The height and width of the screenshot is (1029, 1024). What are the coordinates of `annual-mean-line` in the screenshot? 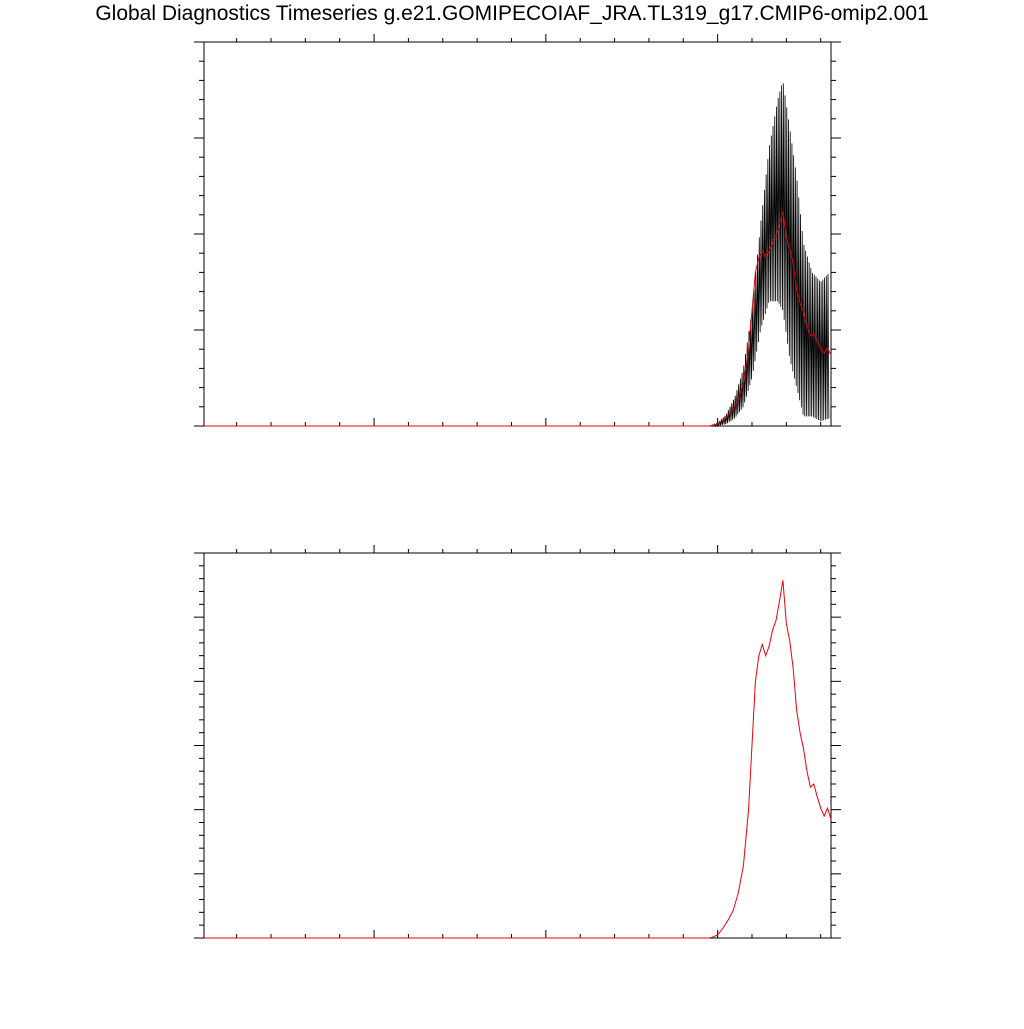 It's located at (518, 319).